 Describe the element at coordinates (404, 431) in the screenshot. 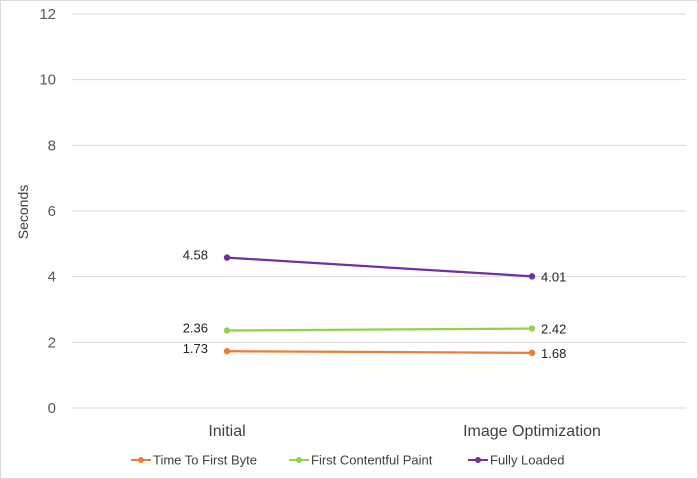

I see `x-axis-ticks: Initial Image Optimization` at that location.